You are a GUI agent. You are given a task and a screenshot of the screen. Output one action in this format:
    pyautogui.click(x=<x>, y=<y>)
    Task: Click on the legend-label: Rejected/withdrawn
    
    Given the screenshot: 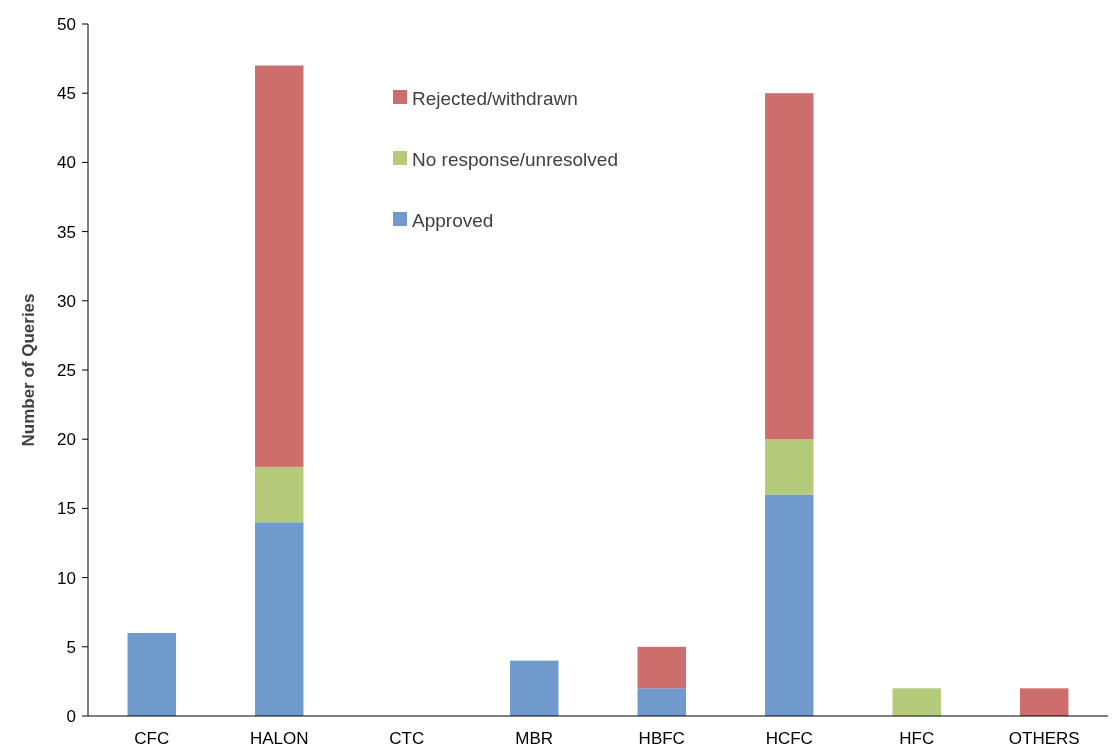 What is the action you would take?
    pyautogui.click(x=495, y=98)
    